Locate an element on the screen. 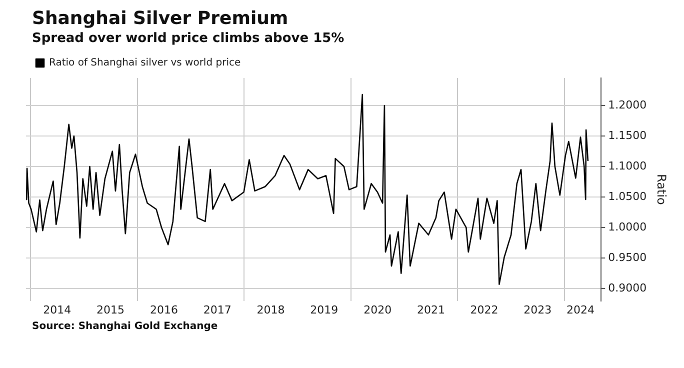 This screenshot has width=684, height=368. x-tick-label: 2023 is located at coordinates (538, 309).